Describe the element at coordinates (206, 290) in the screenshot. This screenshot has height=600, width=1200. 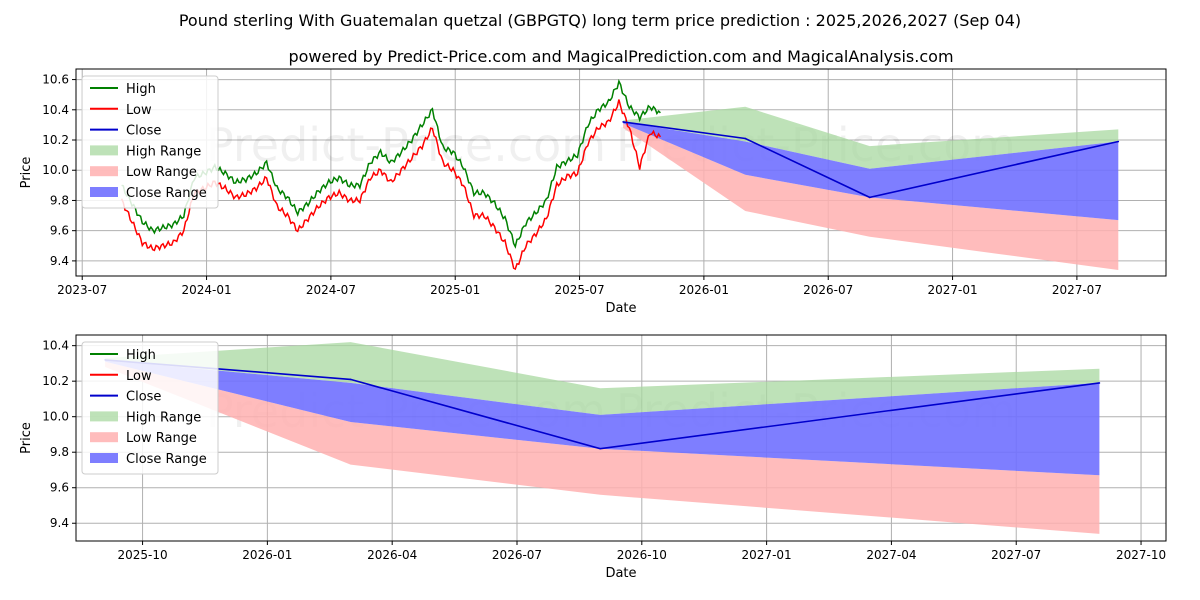
I see `x-tick-label: 2024-01` at that location.